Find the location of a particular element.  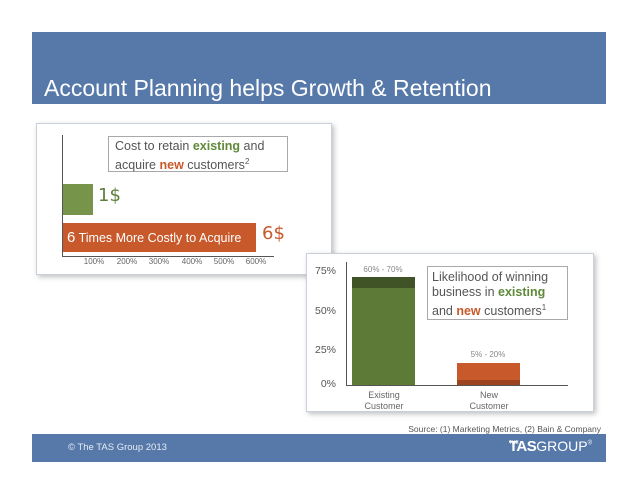

likelihood-callout-text-2: business in is located at coordinates (465, 292).